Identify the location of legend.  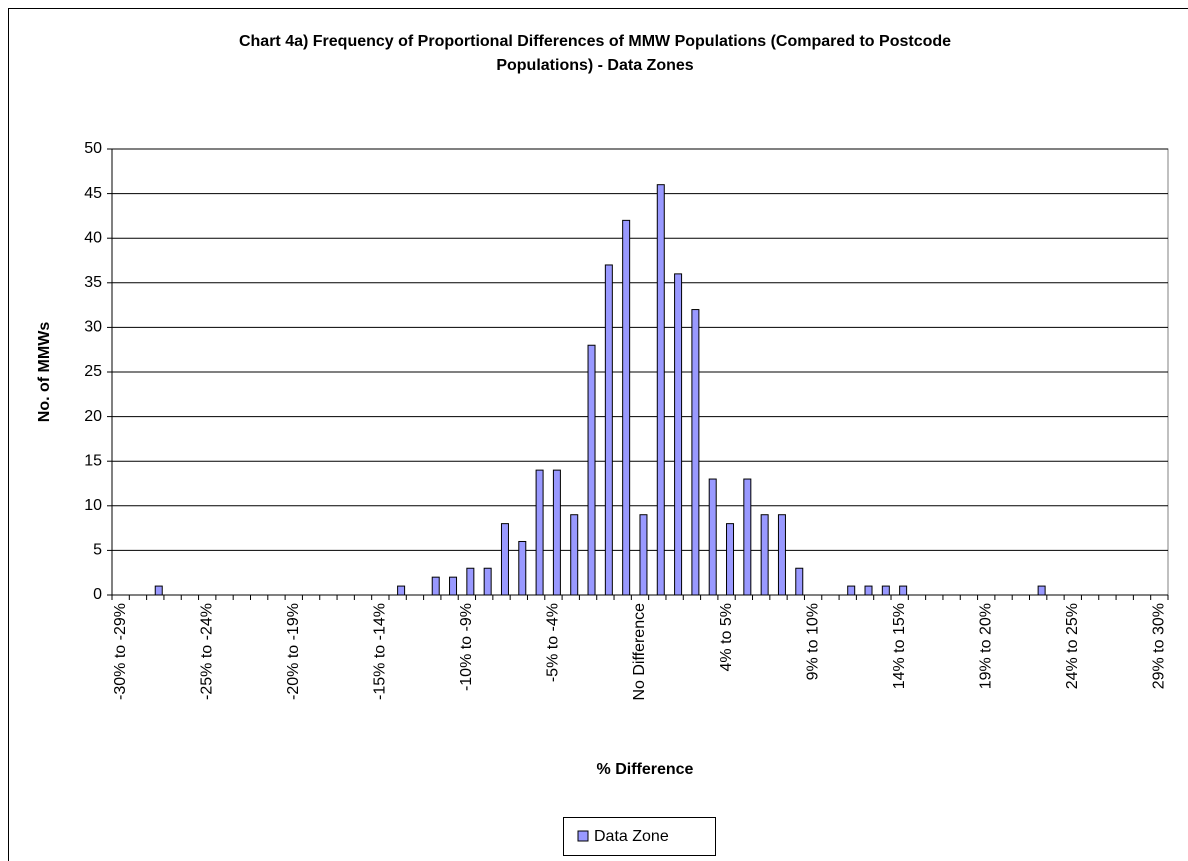
(639, 836).